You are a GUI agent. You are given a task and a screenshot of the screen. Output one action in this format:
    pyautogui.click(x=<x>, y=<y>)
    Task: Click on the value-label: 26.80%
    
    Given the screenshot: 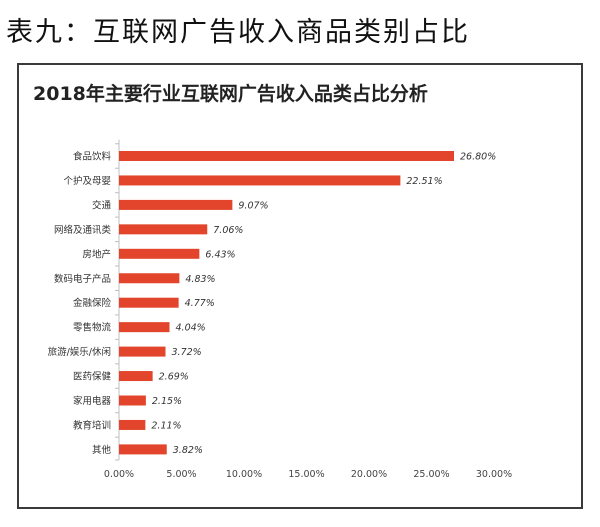 What is the action you would take?
    pyautogui.click(x=478, y=157)
    